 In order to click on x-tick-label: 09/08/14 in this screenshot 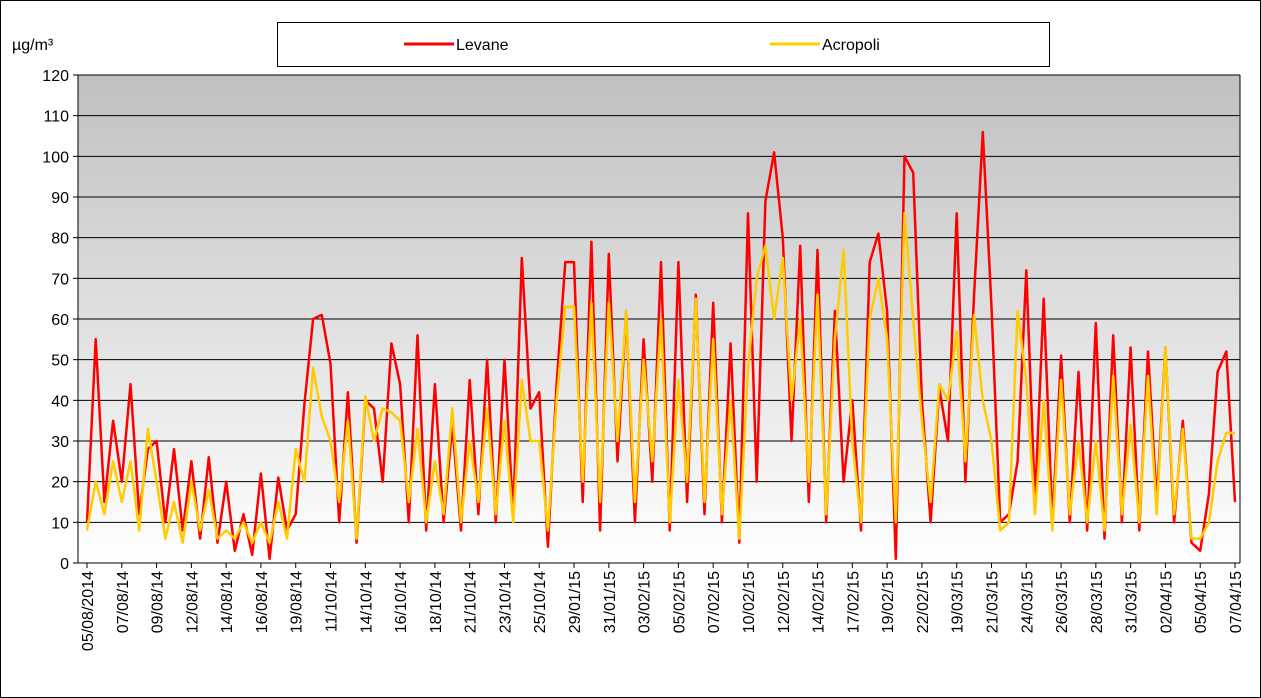, I will do `click(158, 602)`.